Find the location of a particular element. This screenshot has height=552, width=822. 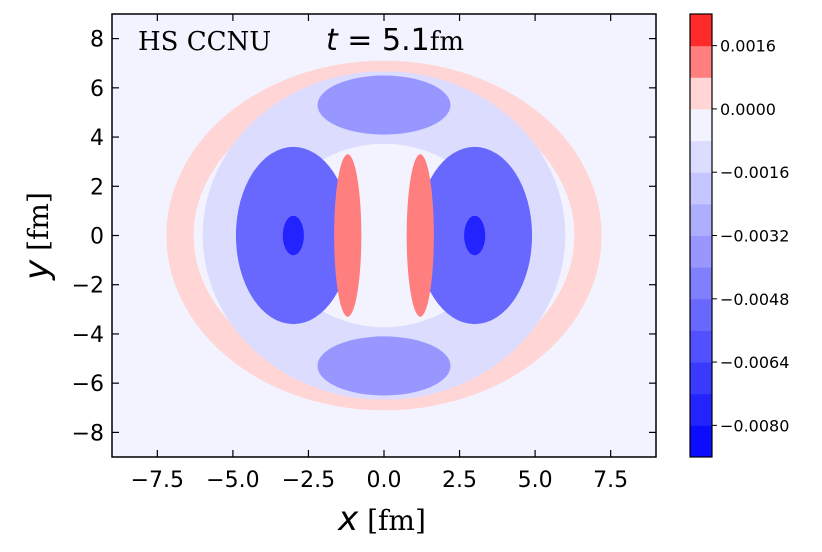

y-tick-label: 6 is located at coordinates (97, 89).